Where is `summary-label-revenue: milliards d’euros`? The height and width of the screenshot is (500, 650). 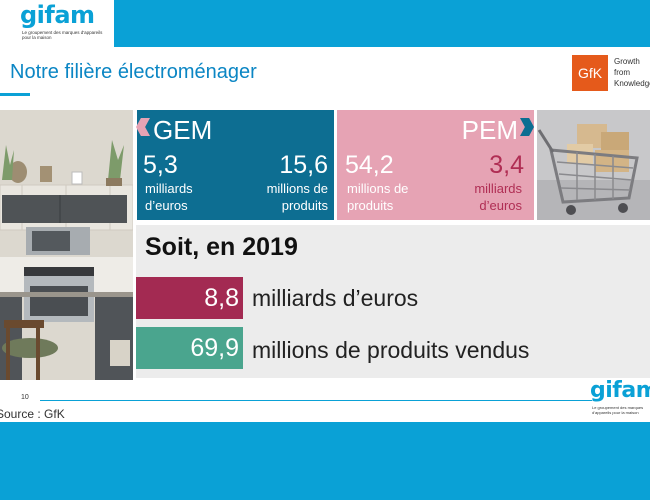
summary-label-revenue: milliards d’euros is located at coordinates (335, 298).